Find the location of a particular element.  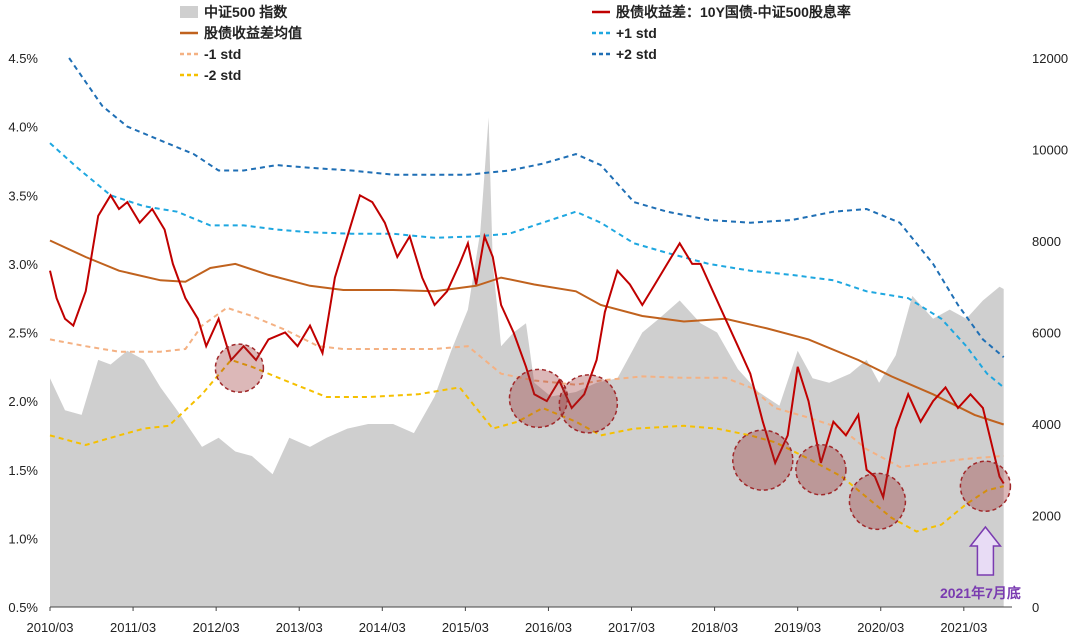

y-right-tick-label: 8000 is located at coordinates (1046, 241).